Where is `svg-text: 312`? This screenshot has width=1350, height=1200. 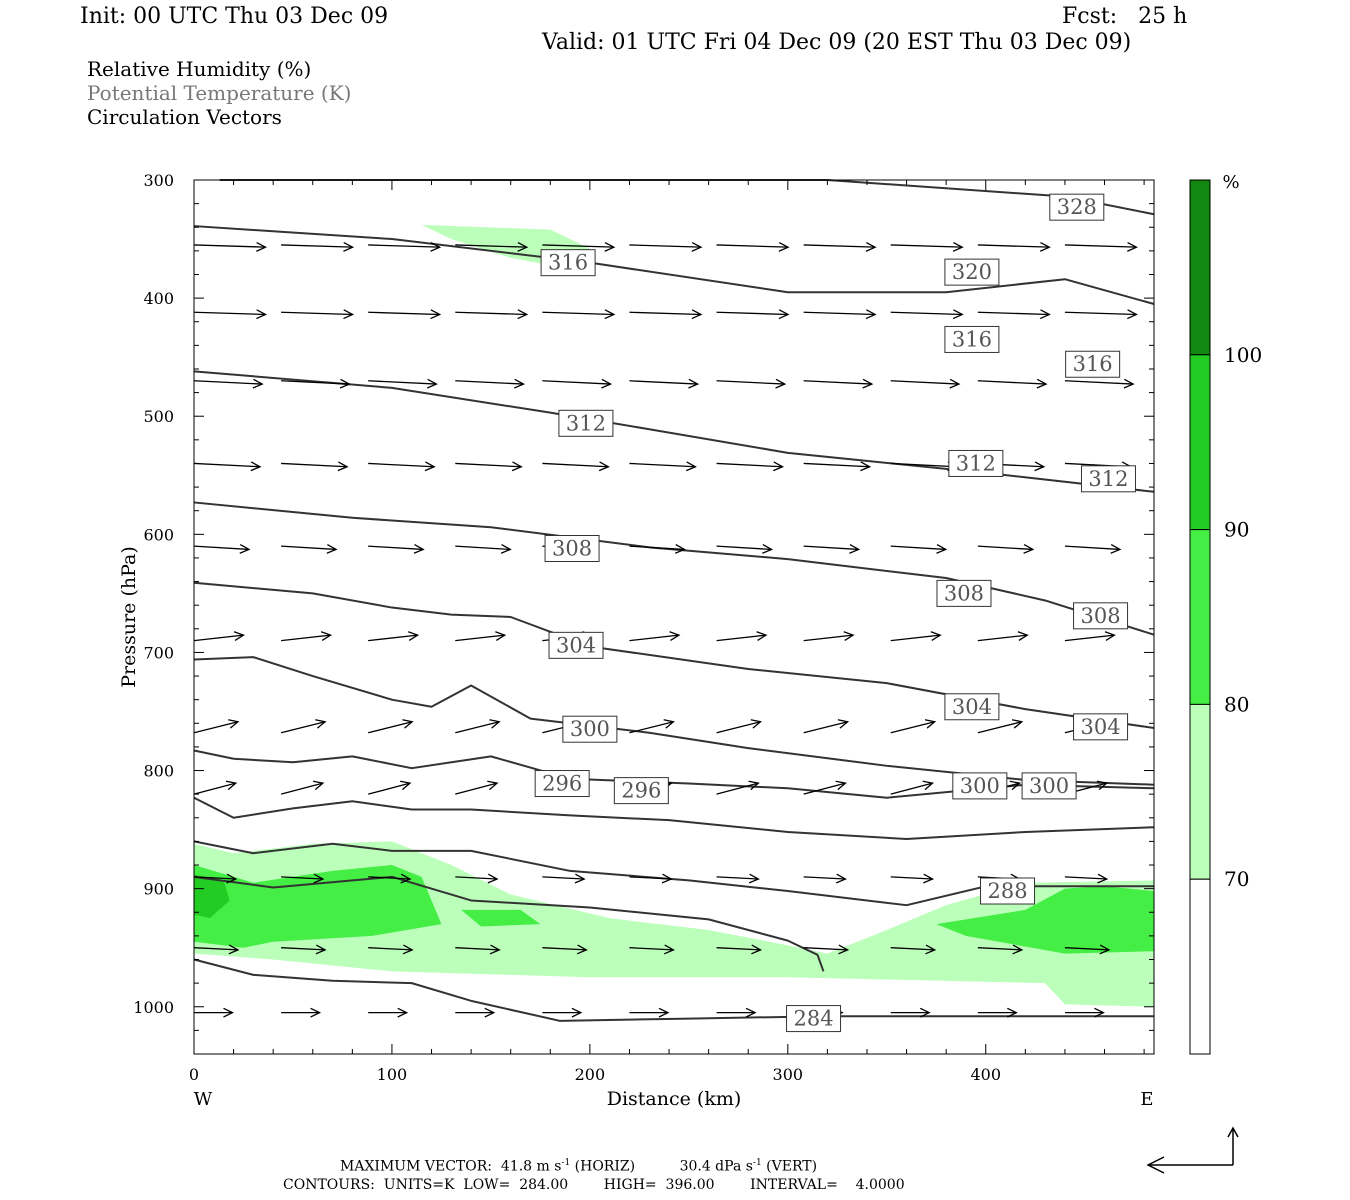 svg-text: 312 is located at coordinates (586, 423).